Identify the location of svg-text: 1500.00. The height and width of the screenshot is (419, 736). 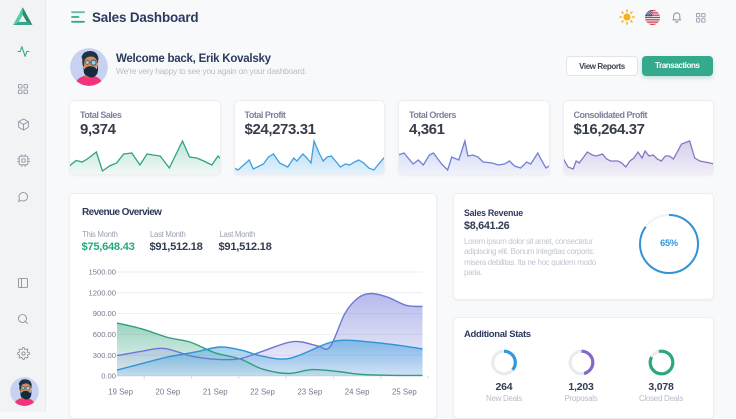
(102, 272).